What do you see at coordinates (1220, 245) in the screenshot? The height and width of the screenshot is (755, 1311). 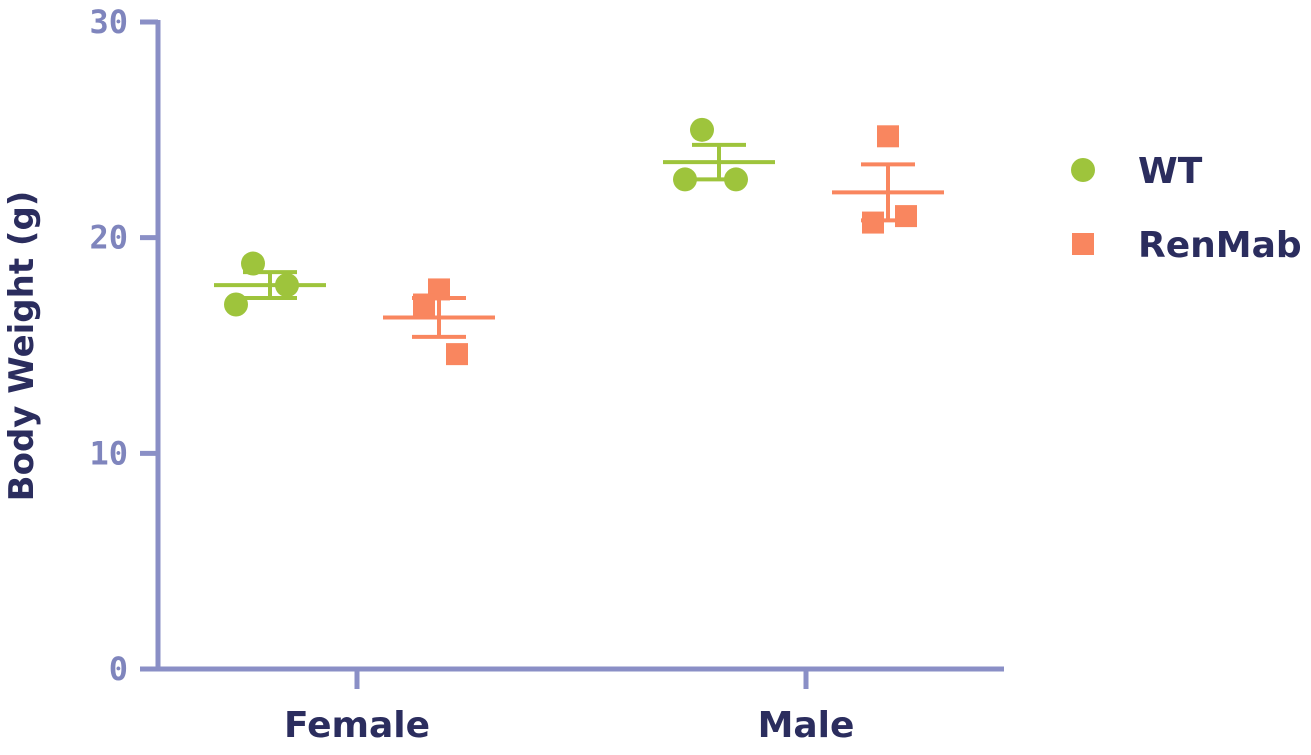 I see `legend-label-renmab: RenMab` at bounding box center [1220, 245].